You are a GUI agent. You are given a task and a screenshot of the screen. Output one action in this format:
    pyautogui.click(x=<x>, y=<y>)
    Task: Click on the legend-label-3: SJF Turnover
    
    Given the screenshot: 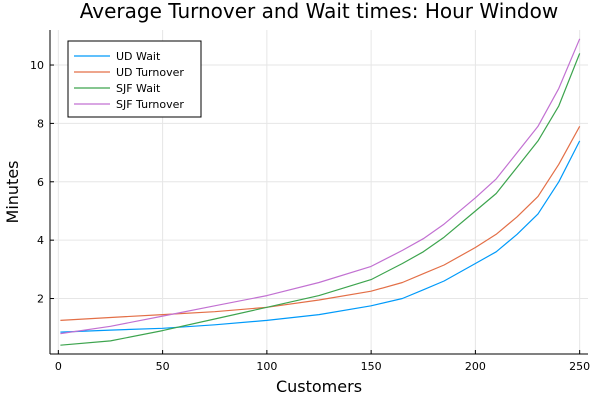 What is the action you would take?
    pyautogui.click(x=150, y=104)
    